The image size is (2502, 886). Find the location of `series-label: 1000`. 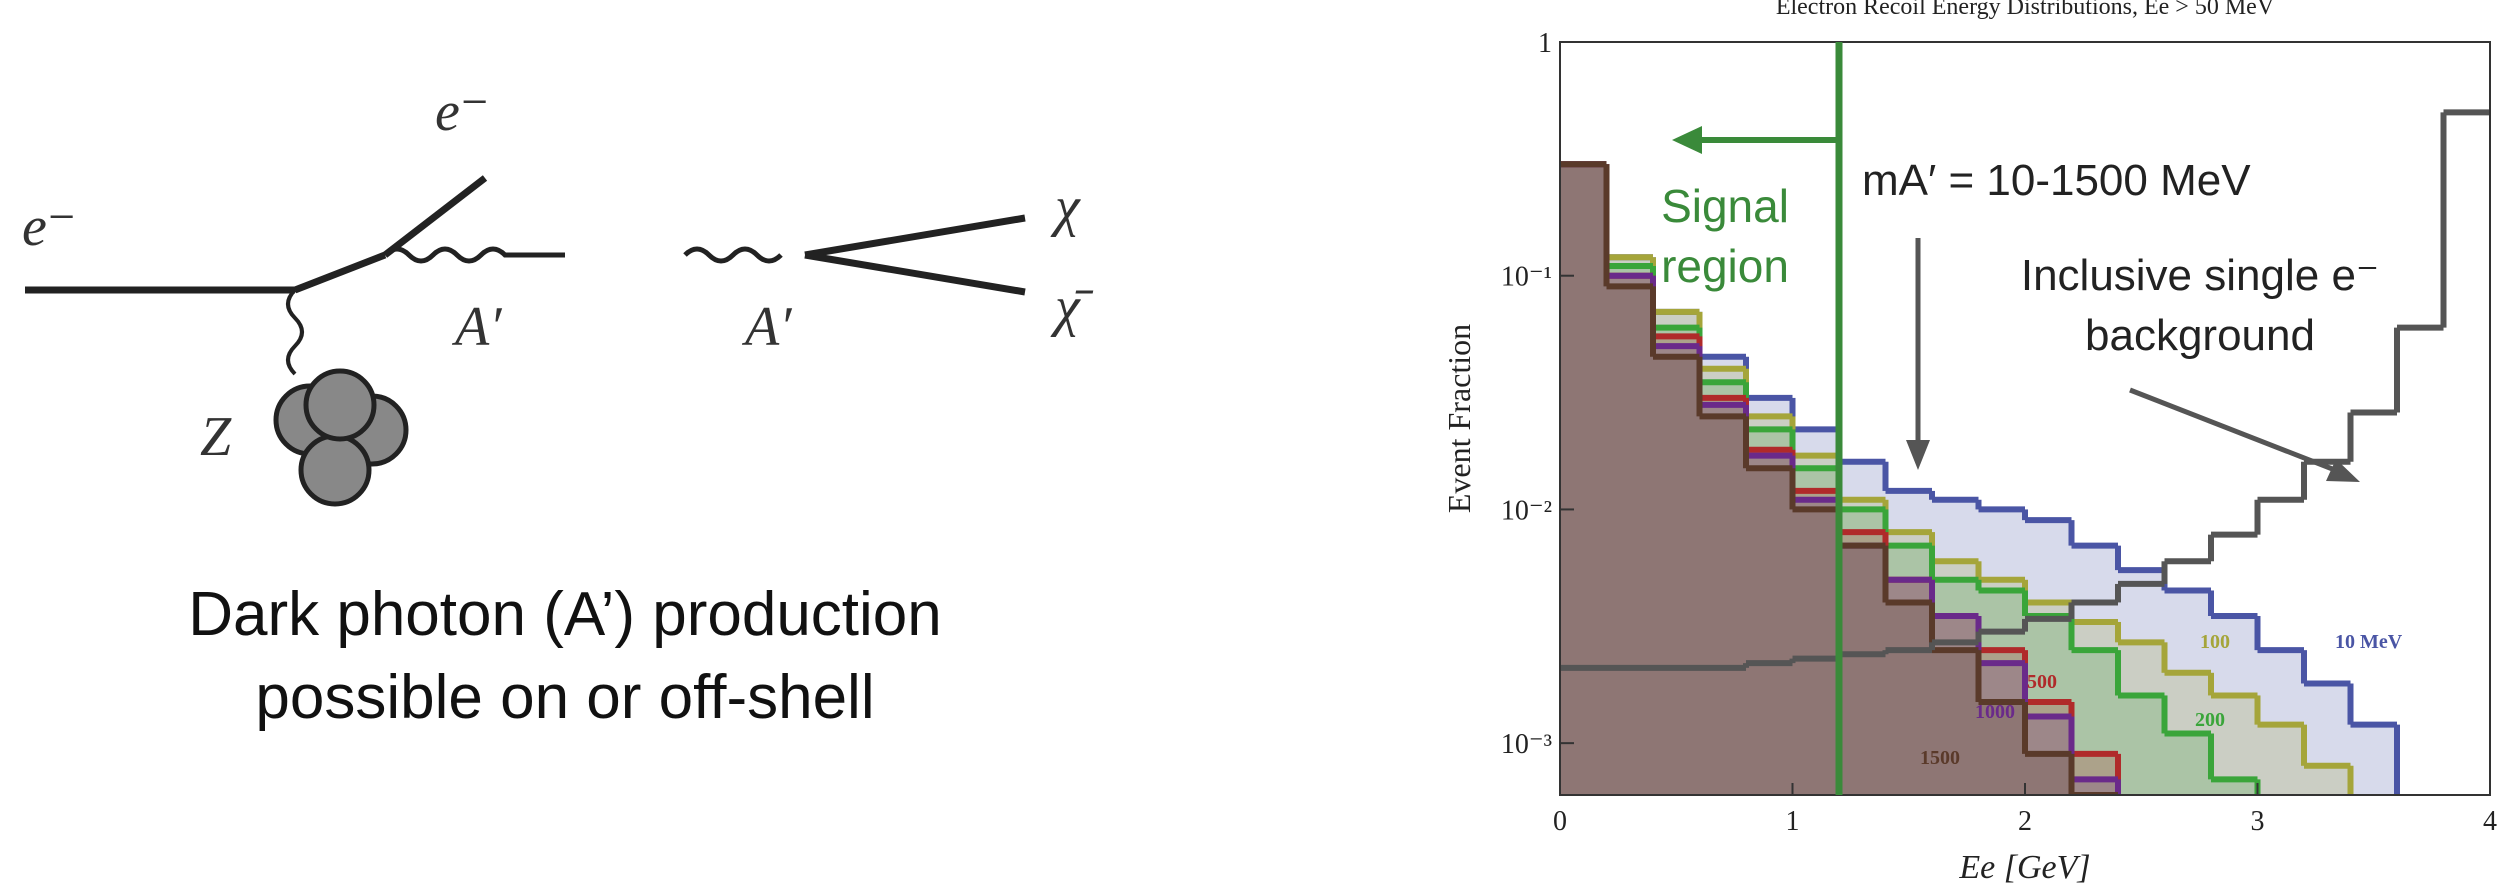

series-label: 1000 is located at coordinates (1995, 712).